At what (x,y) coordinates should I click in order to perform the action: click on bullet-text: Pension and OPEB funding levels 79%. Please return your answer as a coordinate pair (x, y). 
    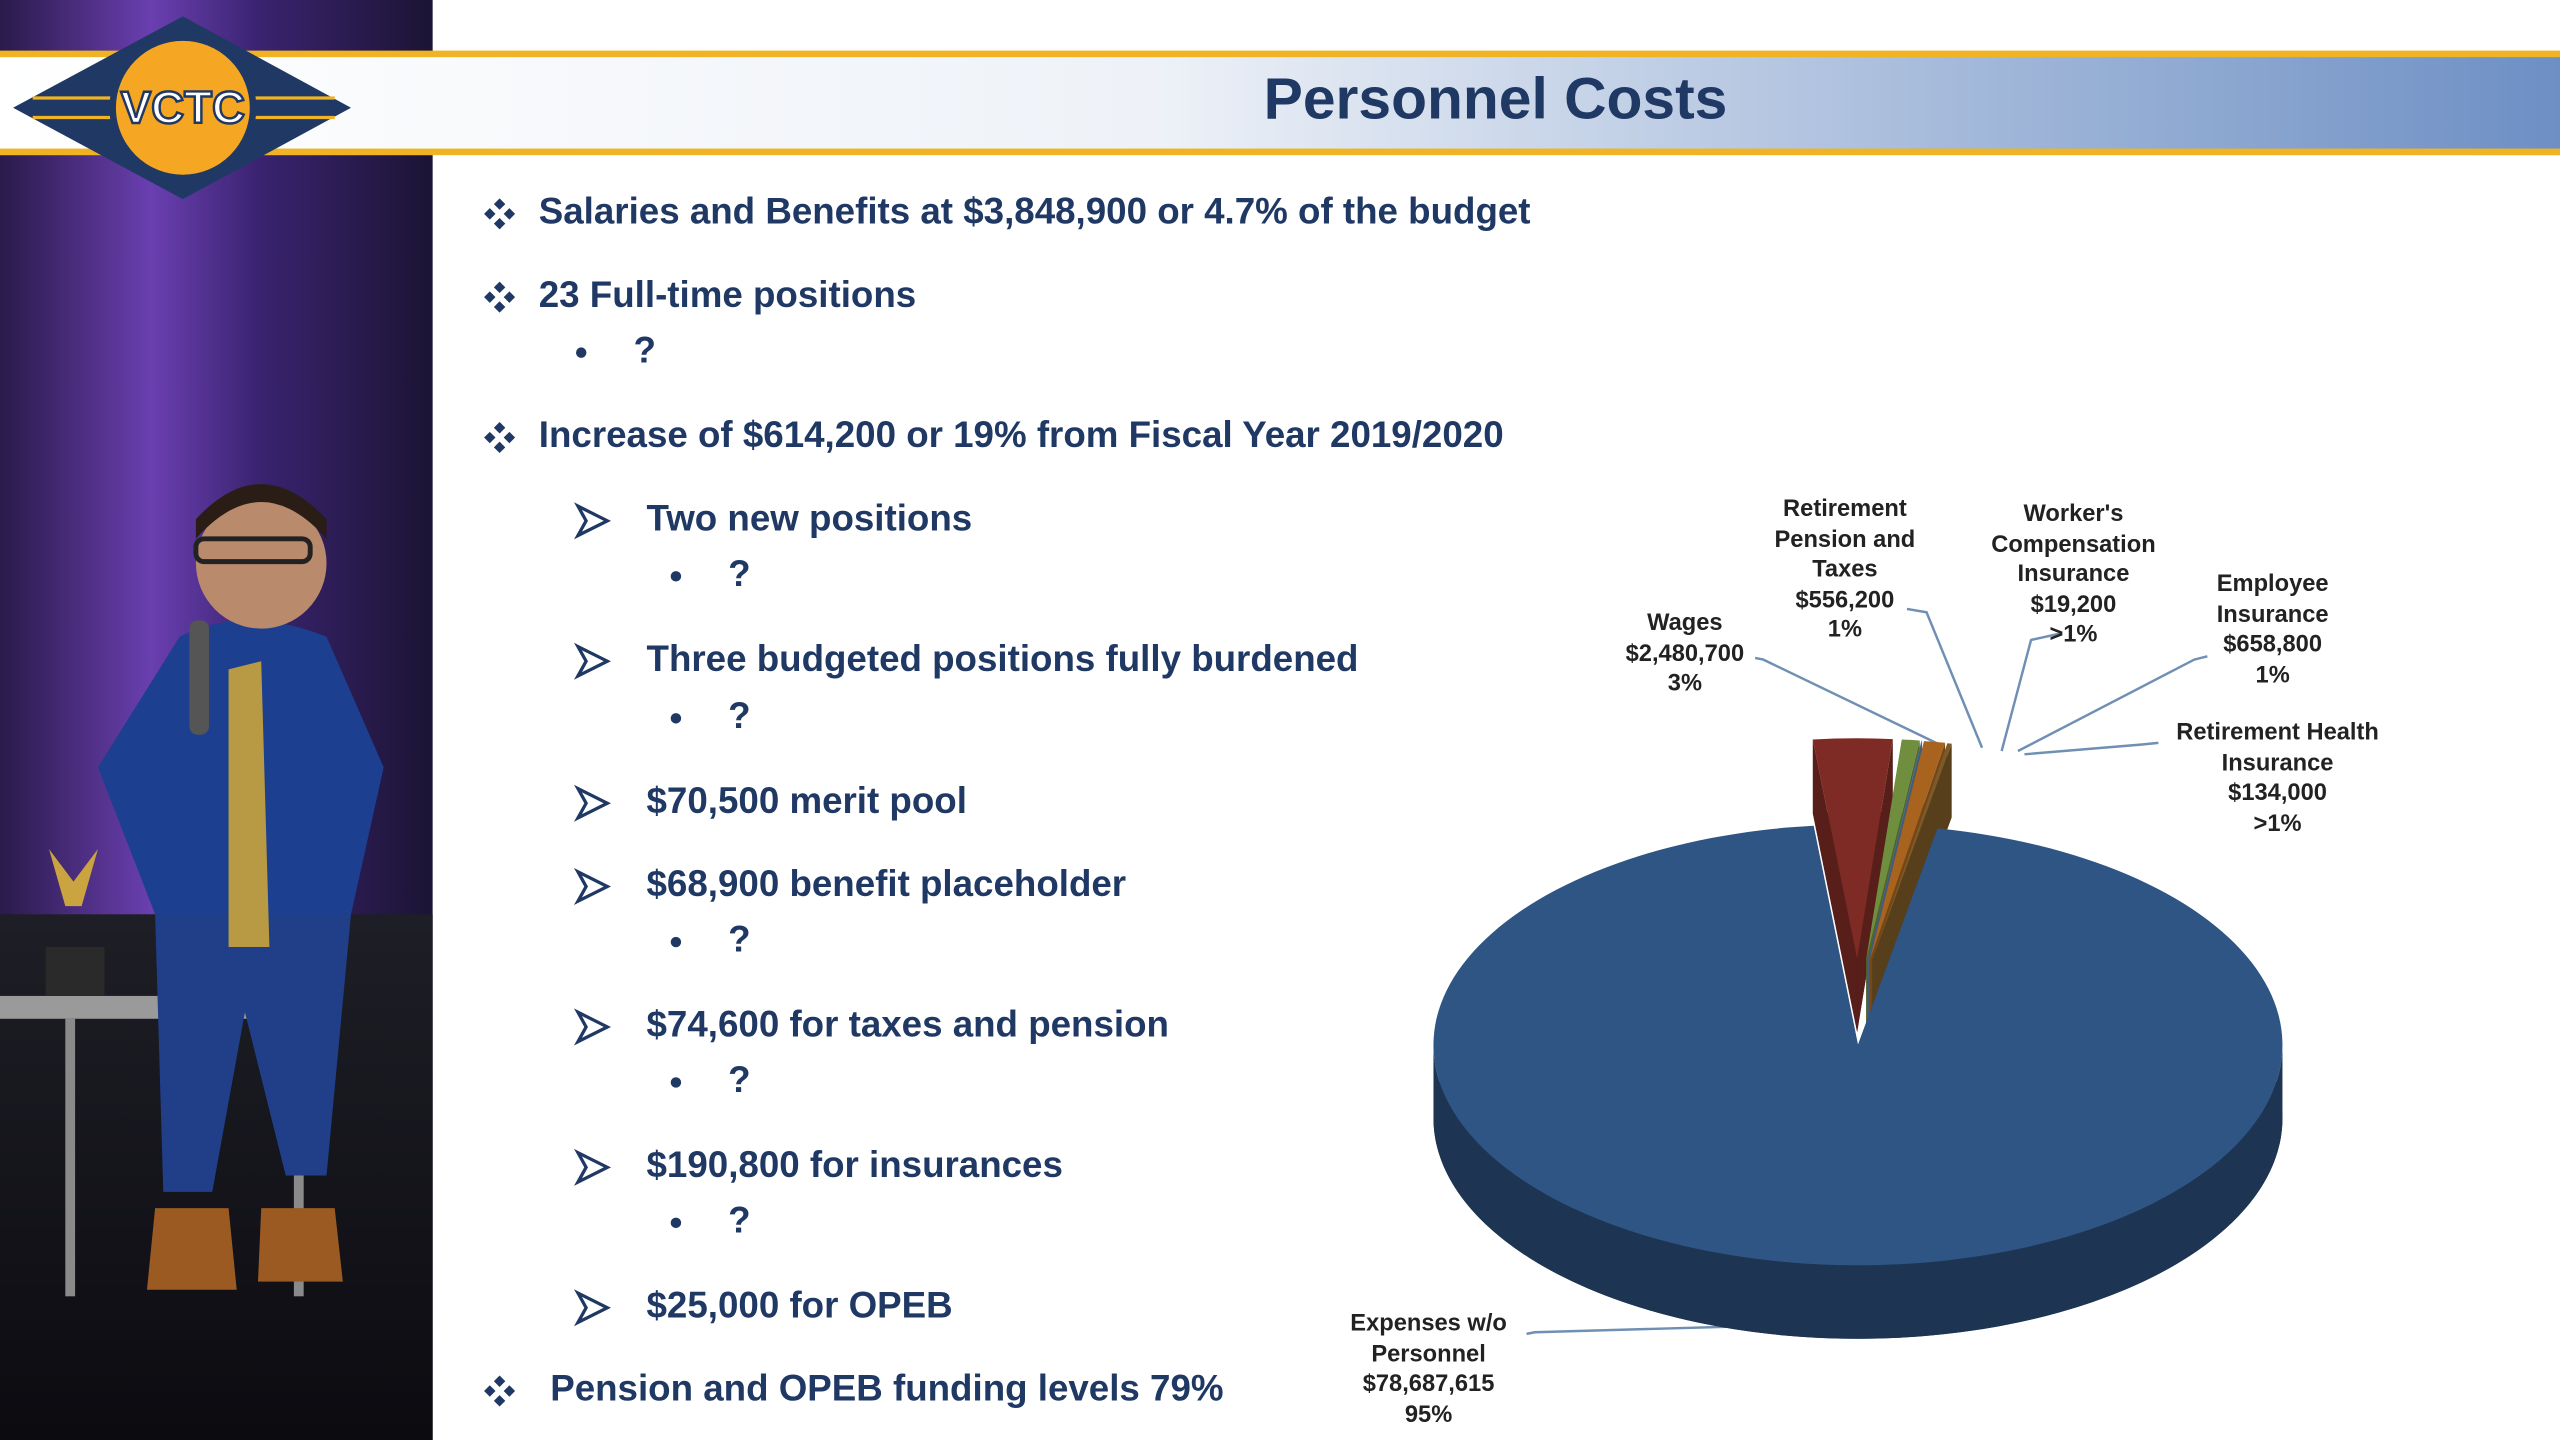
    Looking at the image, I should click on (886, 1388).